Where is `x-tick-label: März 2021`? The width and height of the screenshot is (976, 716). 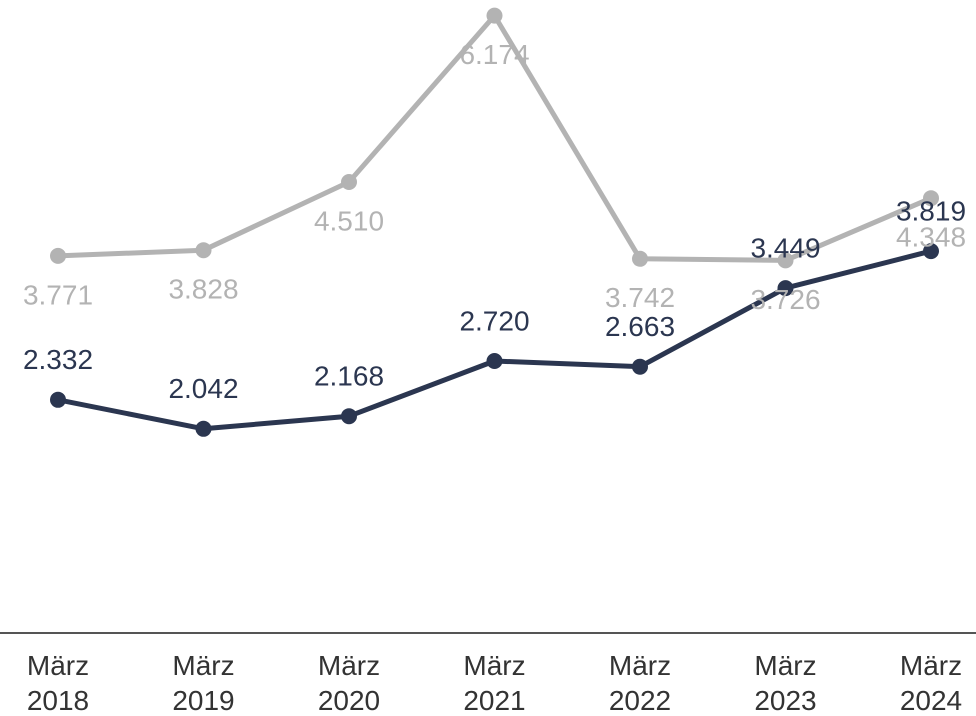
x-tick-label: März 2021 is located at coordinates (494, 683).